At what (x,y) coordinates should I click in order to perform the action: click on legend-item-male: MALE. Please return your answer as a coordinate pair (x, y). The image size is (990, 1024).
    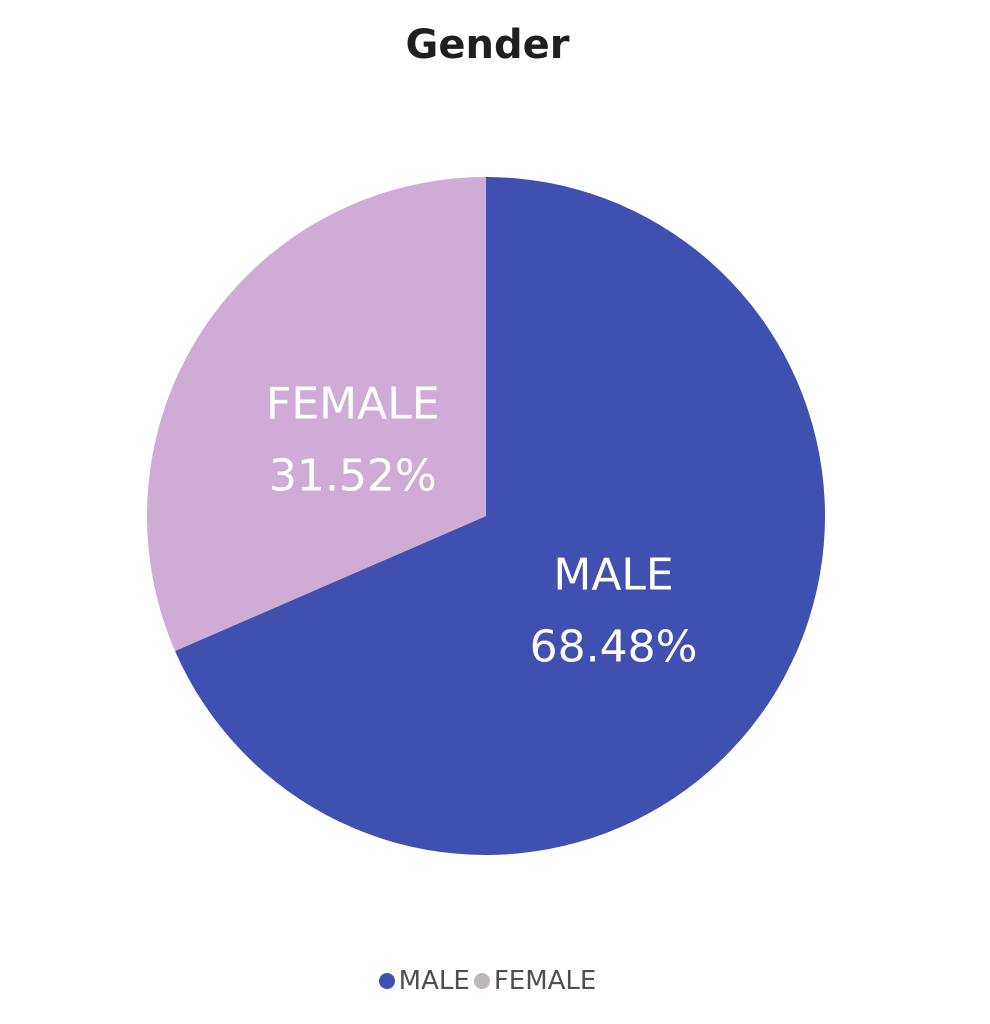
    Looking at the image, I should click on (424, 981).